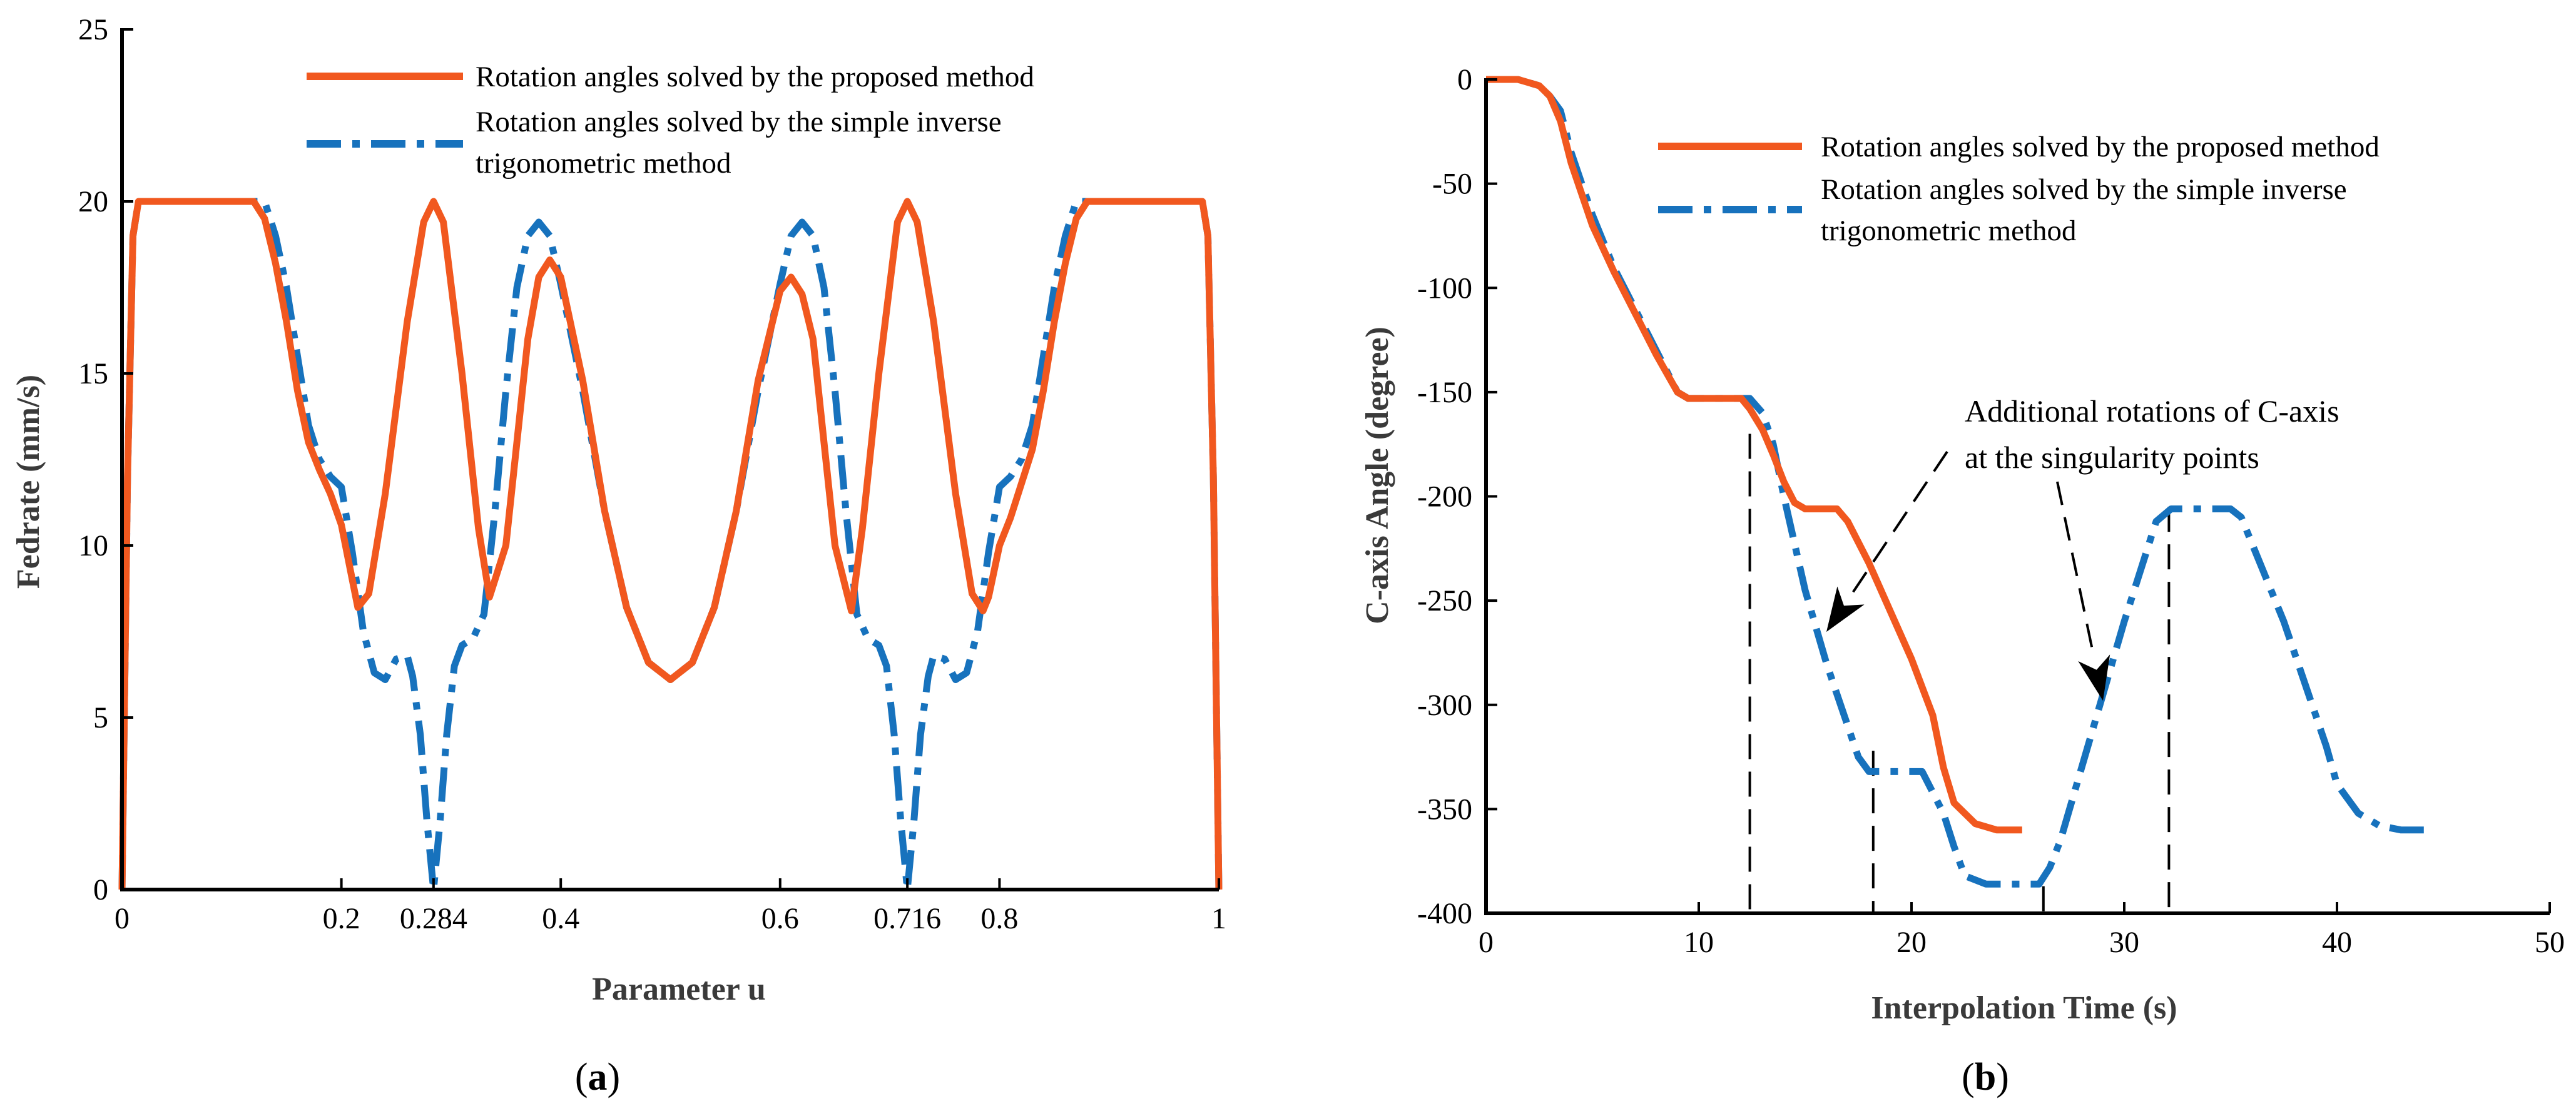 This screenshot has width=2576, height=1106. What do you see at coordinates (1378, 475) in the screenshot?
I see `chart-b-y-axis-label: C-axis Angle (degree)` at bounding box center [1378, 475].